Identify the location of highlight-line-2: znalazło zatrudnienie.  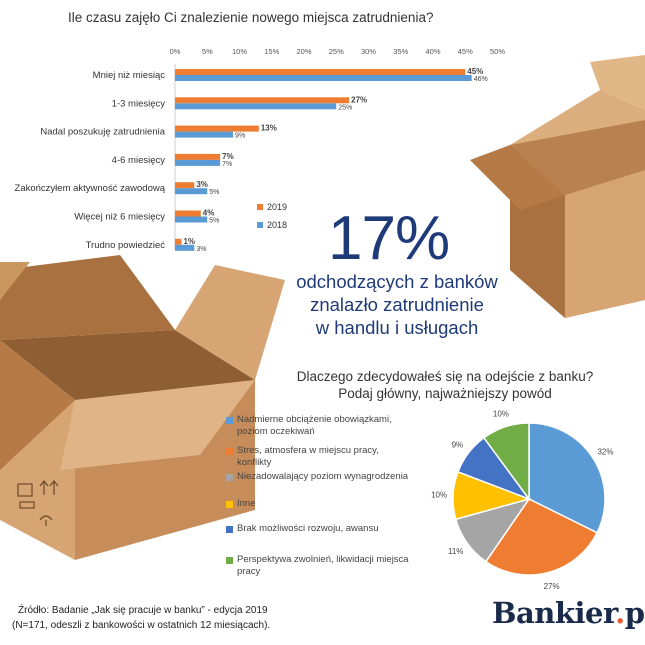
(397, 304).